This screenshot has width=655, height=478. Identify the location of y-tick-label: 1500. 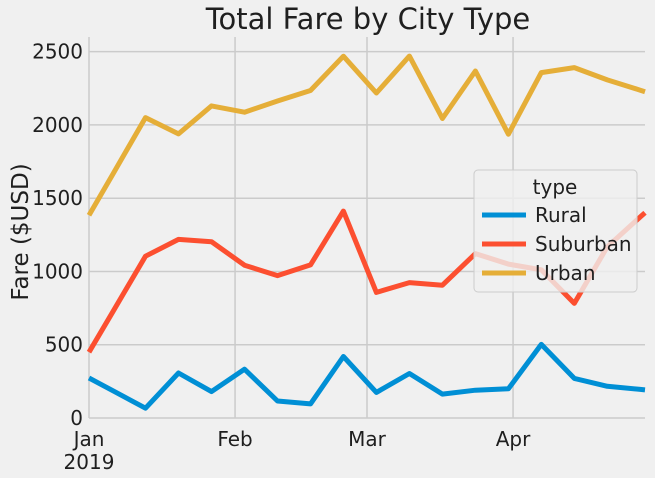
(57, 198).